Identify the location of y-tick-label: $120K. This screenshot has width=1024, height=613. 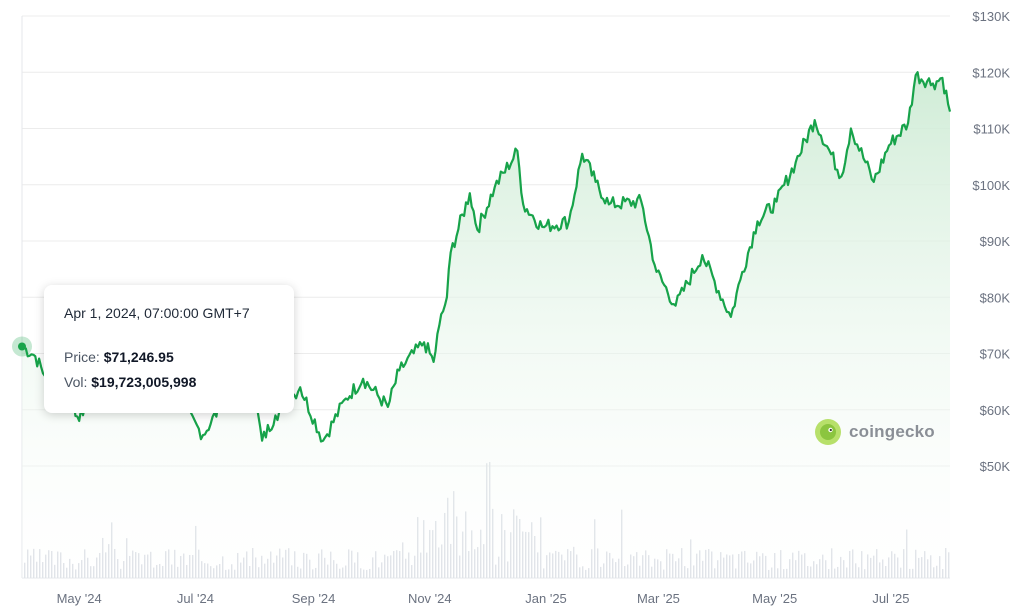
(991, 72).